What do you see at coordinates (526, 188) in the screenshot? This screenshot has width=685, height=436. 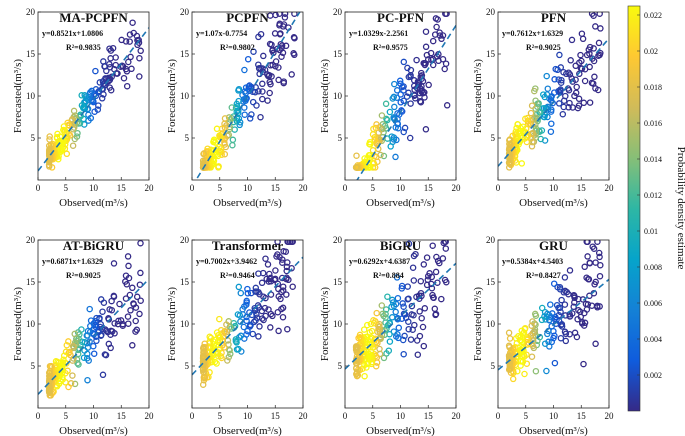 I see `x-tick-label: 5` at bounding box center [526, 188].